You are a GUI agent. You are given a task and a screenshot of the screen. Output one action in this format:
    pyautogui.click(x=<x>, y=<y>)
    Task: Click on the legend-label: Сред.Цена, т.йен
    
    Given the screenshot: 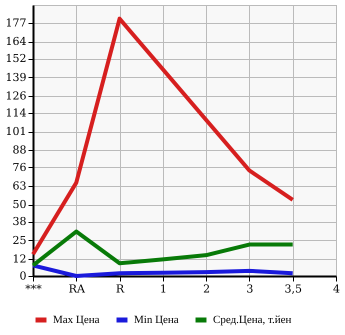 What is the action you would take?
    pyautogui.click(x=252, y=320)
    